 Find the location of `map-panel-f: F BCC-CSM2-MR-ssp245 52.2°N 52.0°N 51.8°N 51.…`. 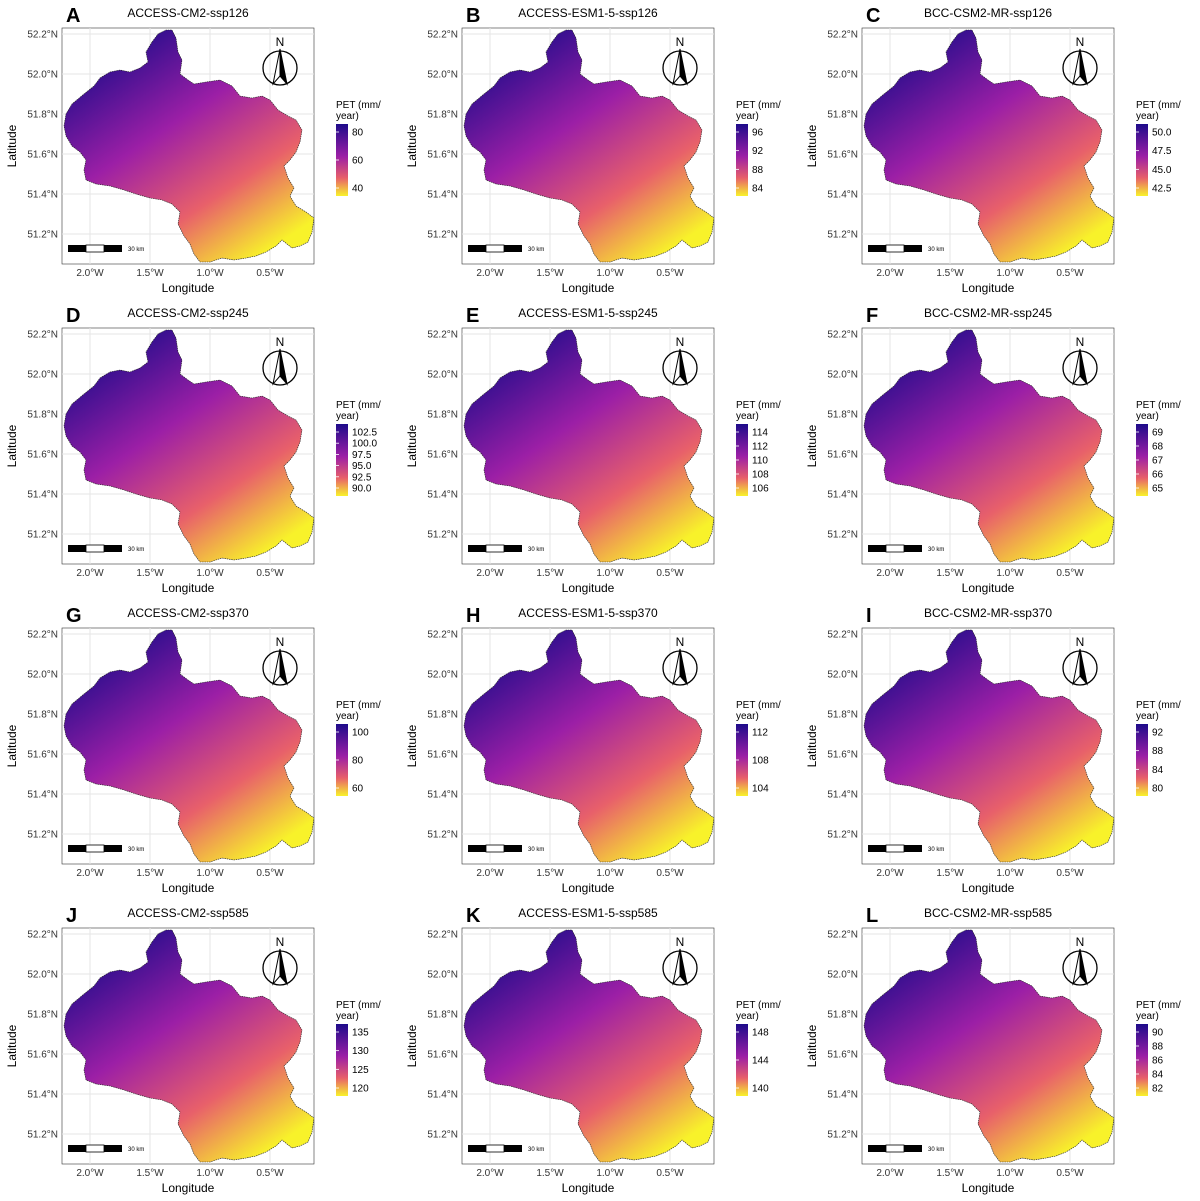

map-panel-f: F BCC-CSM2-MR-ssp245 52.2°N 52.0°N 51.8°N 51.… is located at coordinates (1000, 450).